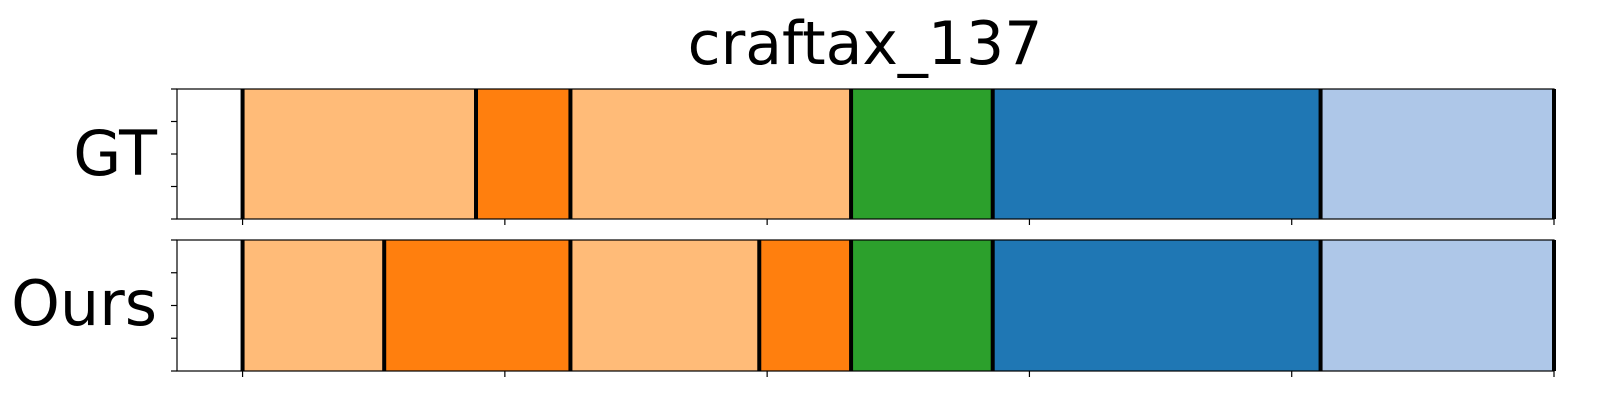 This screenshot has width=1600, height=400. Describe the element at coordinates (865, 44) in the screenshot. I see `chart-title: craftax_137` at that location.